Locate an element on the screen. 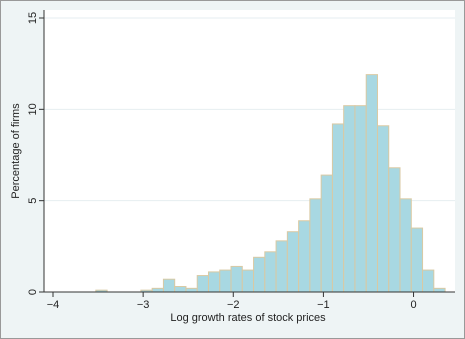 The height and width of the screenshot is (339, 465). x-tick-label: 0 is located at coordinates (413, 305).